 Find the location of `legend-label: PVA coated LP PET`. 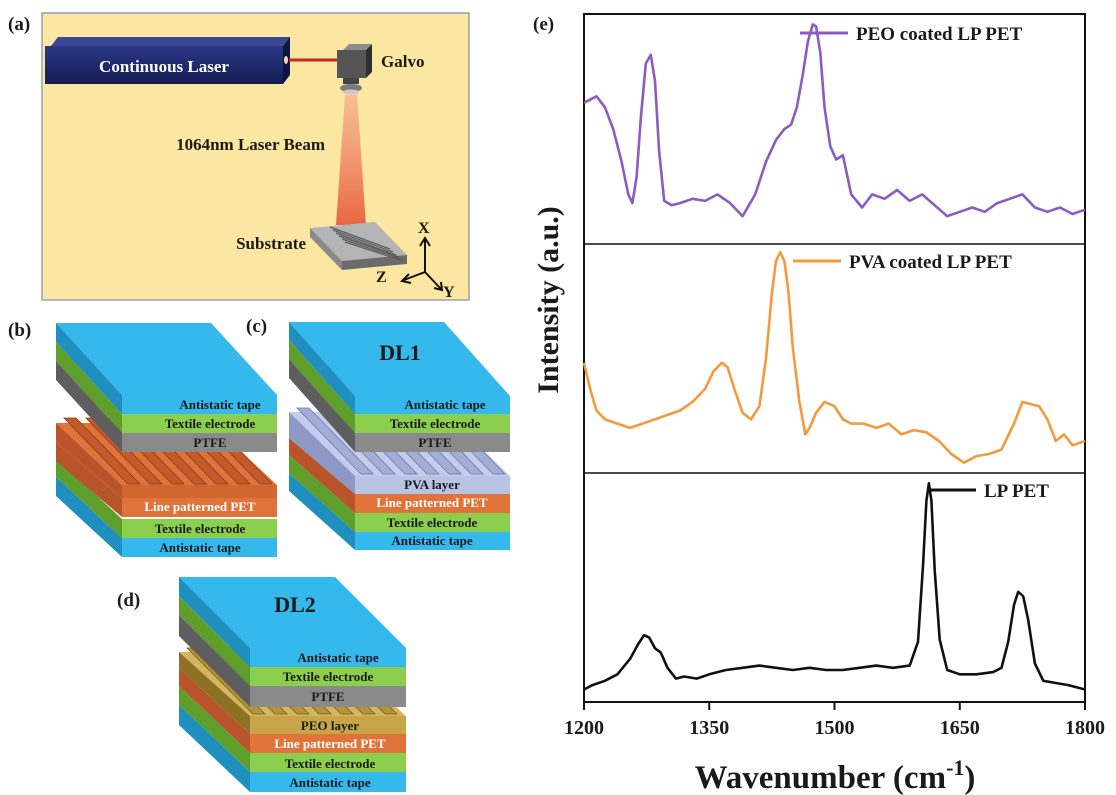

legend-label: PVA coated LP PET is located at coordinates (930, 262).